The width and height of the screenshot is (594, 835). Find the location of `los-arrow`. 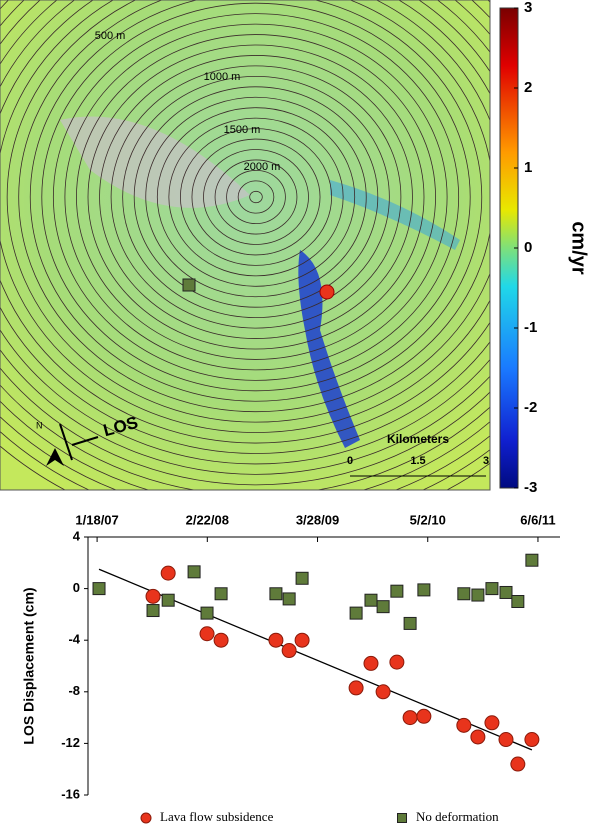

los-arrow is located at coordinates (85, 441).